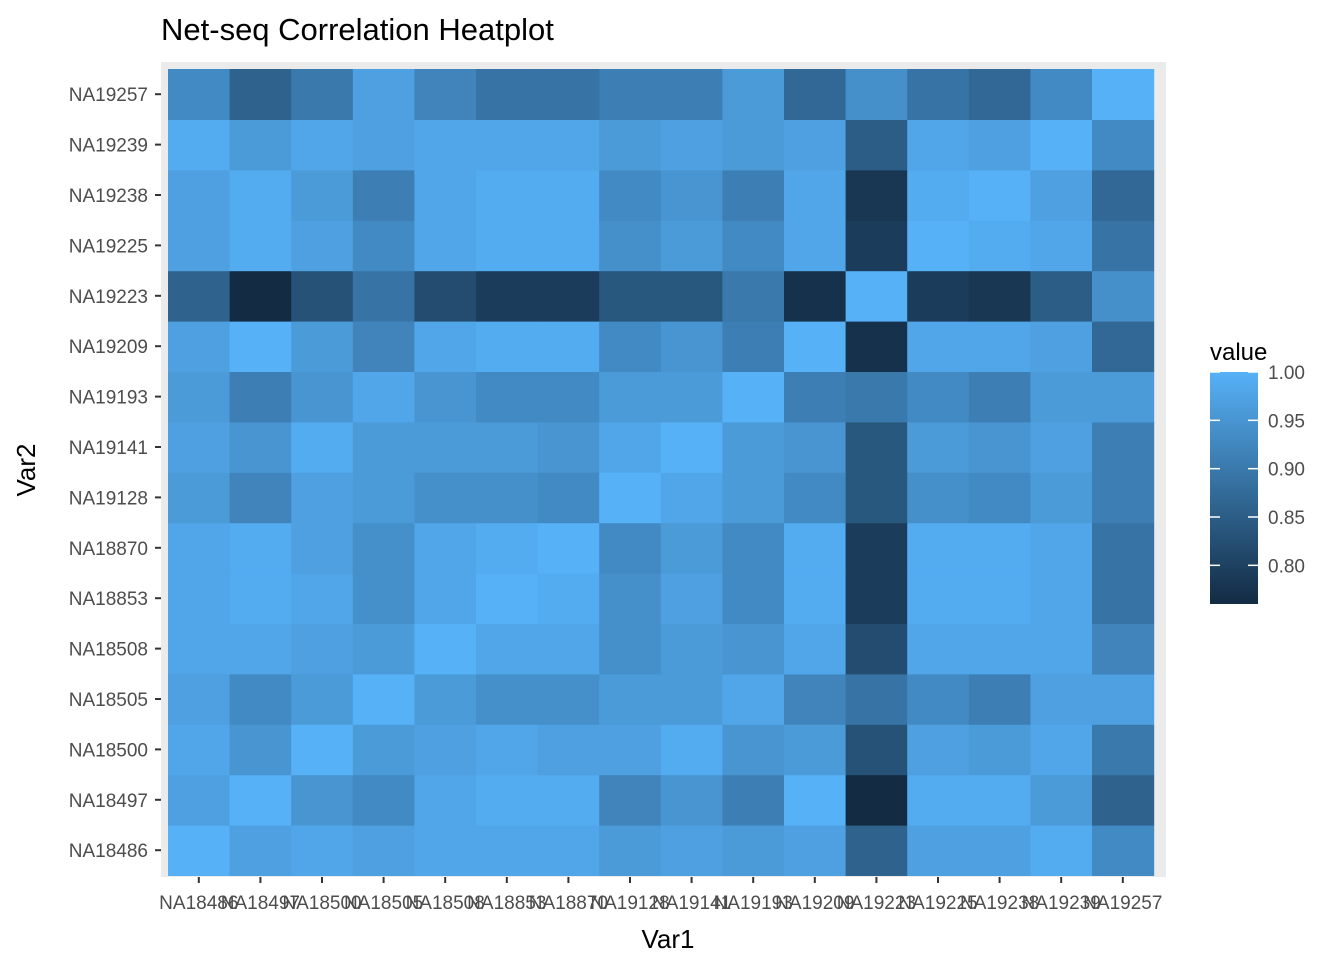 Image resolution: width=1344 pixels, height=960 pixels. I want to click on cell-NA18505-NA19223, so click(383, 296).